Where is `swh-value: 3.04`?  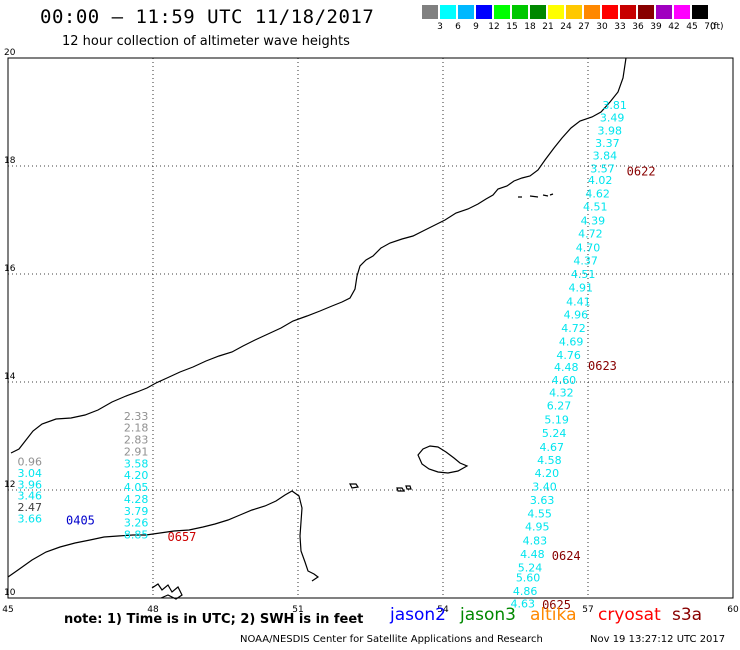
swh-value: 3.04 is located at coordinates (30, 473).